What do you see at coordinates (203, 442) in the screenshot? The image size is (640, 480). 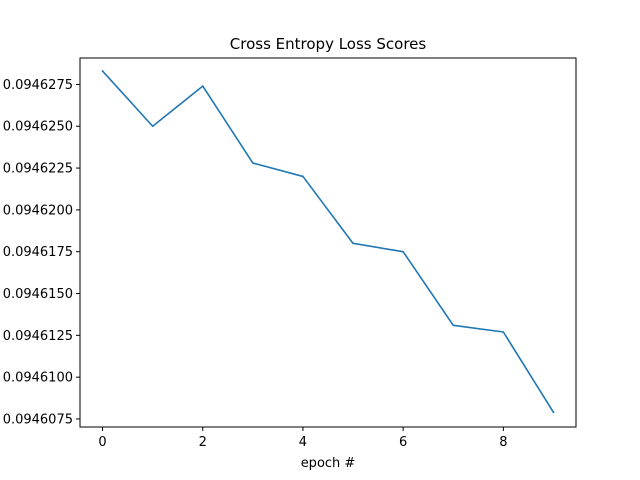 I see `x-tick-label: 2` at bounding box center [203, 442].